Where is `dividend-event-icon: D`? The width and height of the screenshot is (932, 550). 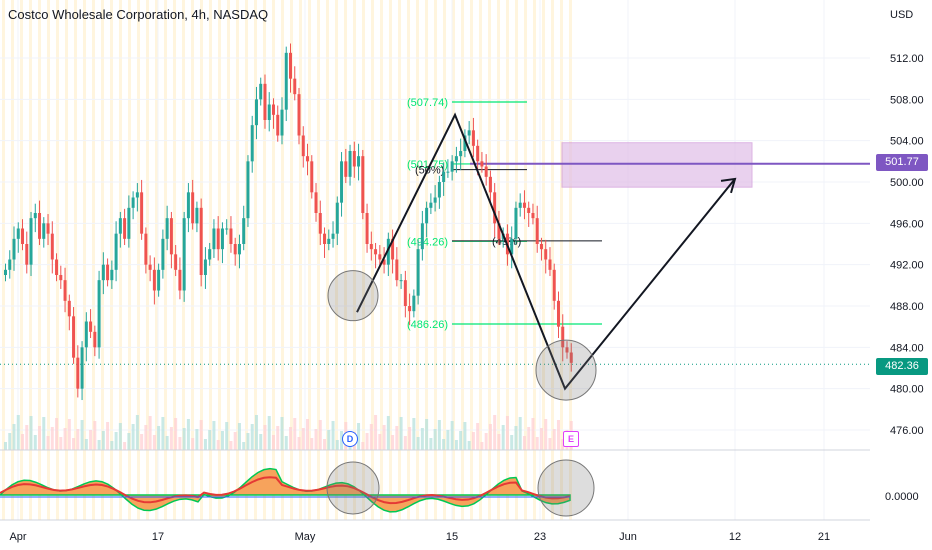 dividend-event-icon: D is located at coordinates (350, 439).